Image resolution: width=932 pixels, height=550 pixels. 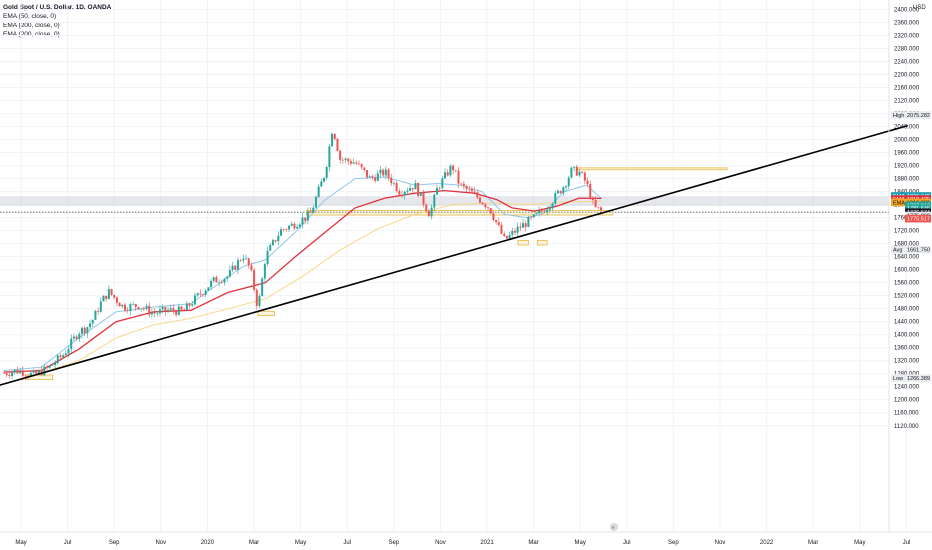 I want to click on y-tick-label: 1480.000, so click(x=907, y=310).